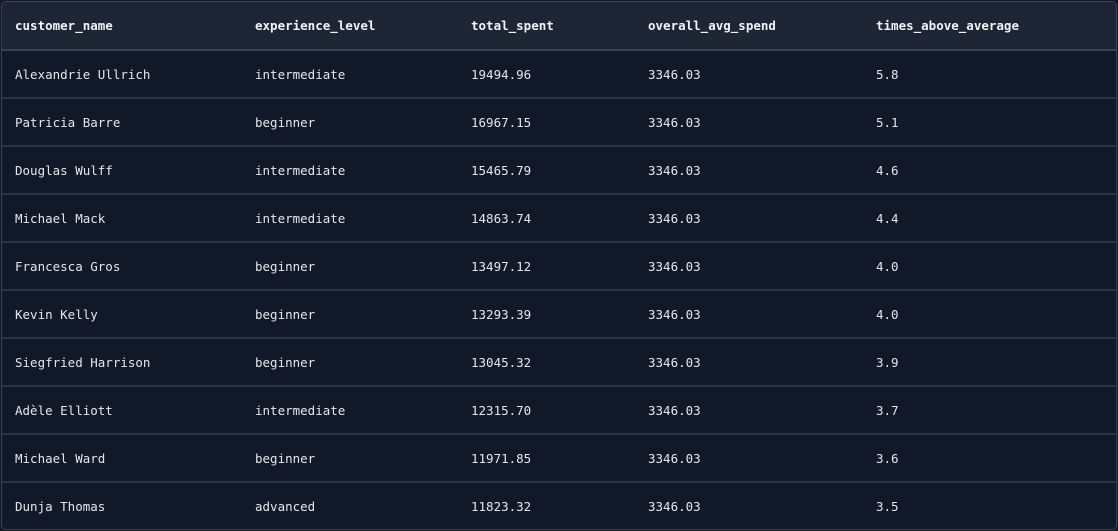 The height and width of the screenshot is (531, 1118). What do you see at coordinates (546, 26) in the screenshot?
I see `column-header-total-spent: total_spent` at bounding box center [546, 26].